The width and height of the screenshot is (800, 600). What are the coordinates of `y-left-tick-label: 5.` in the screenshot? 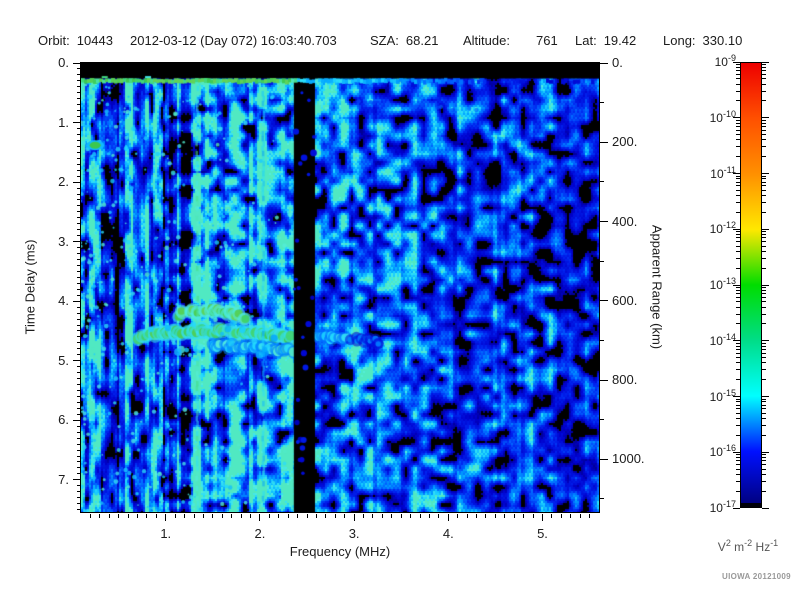 It's located at (63, 360).